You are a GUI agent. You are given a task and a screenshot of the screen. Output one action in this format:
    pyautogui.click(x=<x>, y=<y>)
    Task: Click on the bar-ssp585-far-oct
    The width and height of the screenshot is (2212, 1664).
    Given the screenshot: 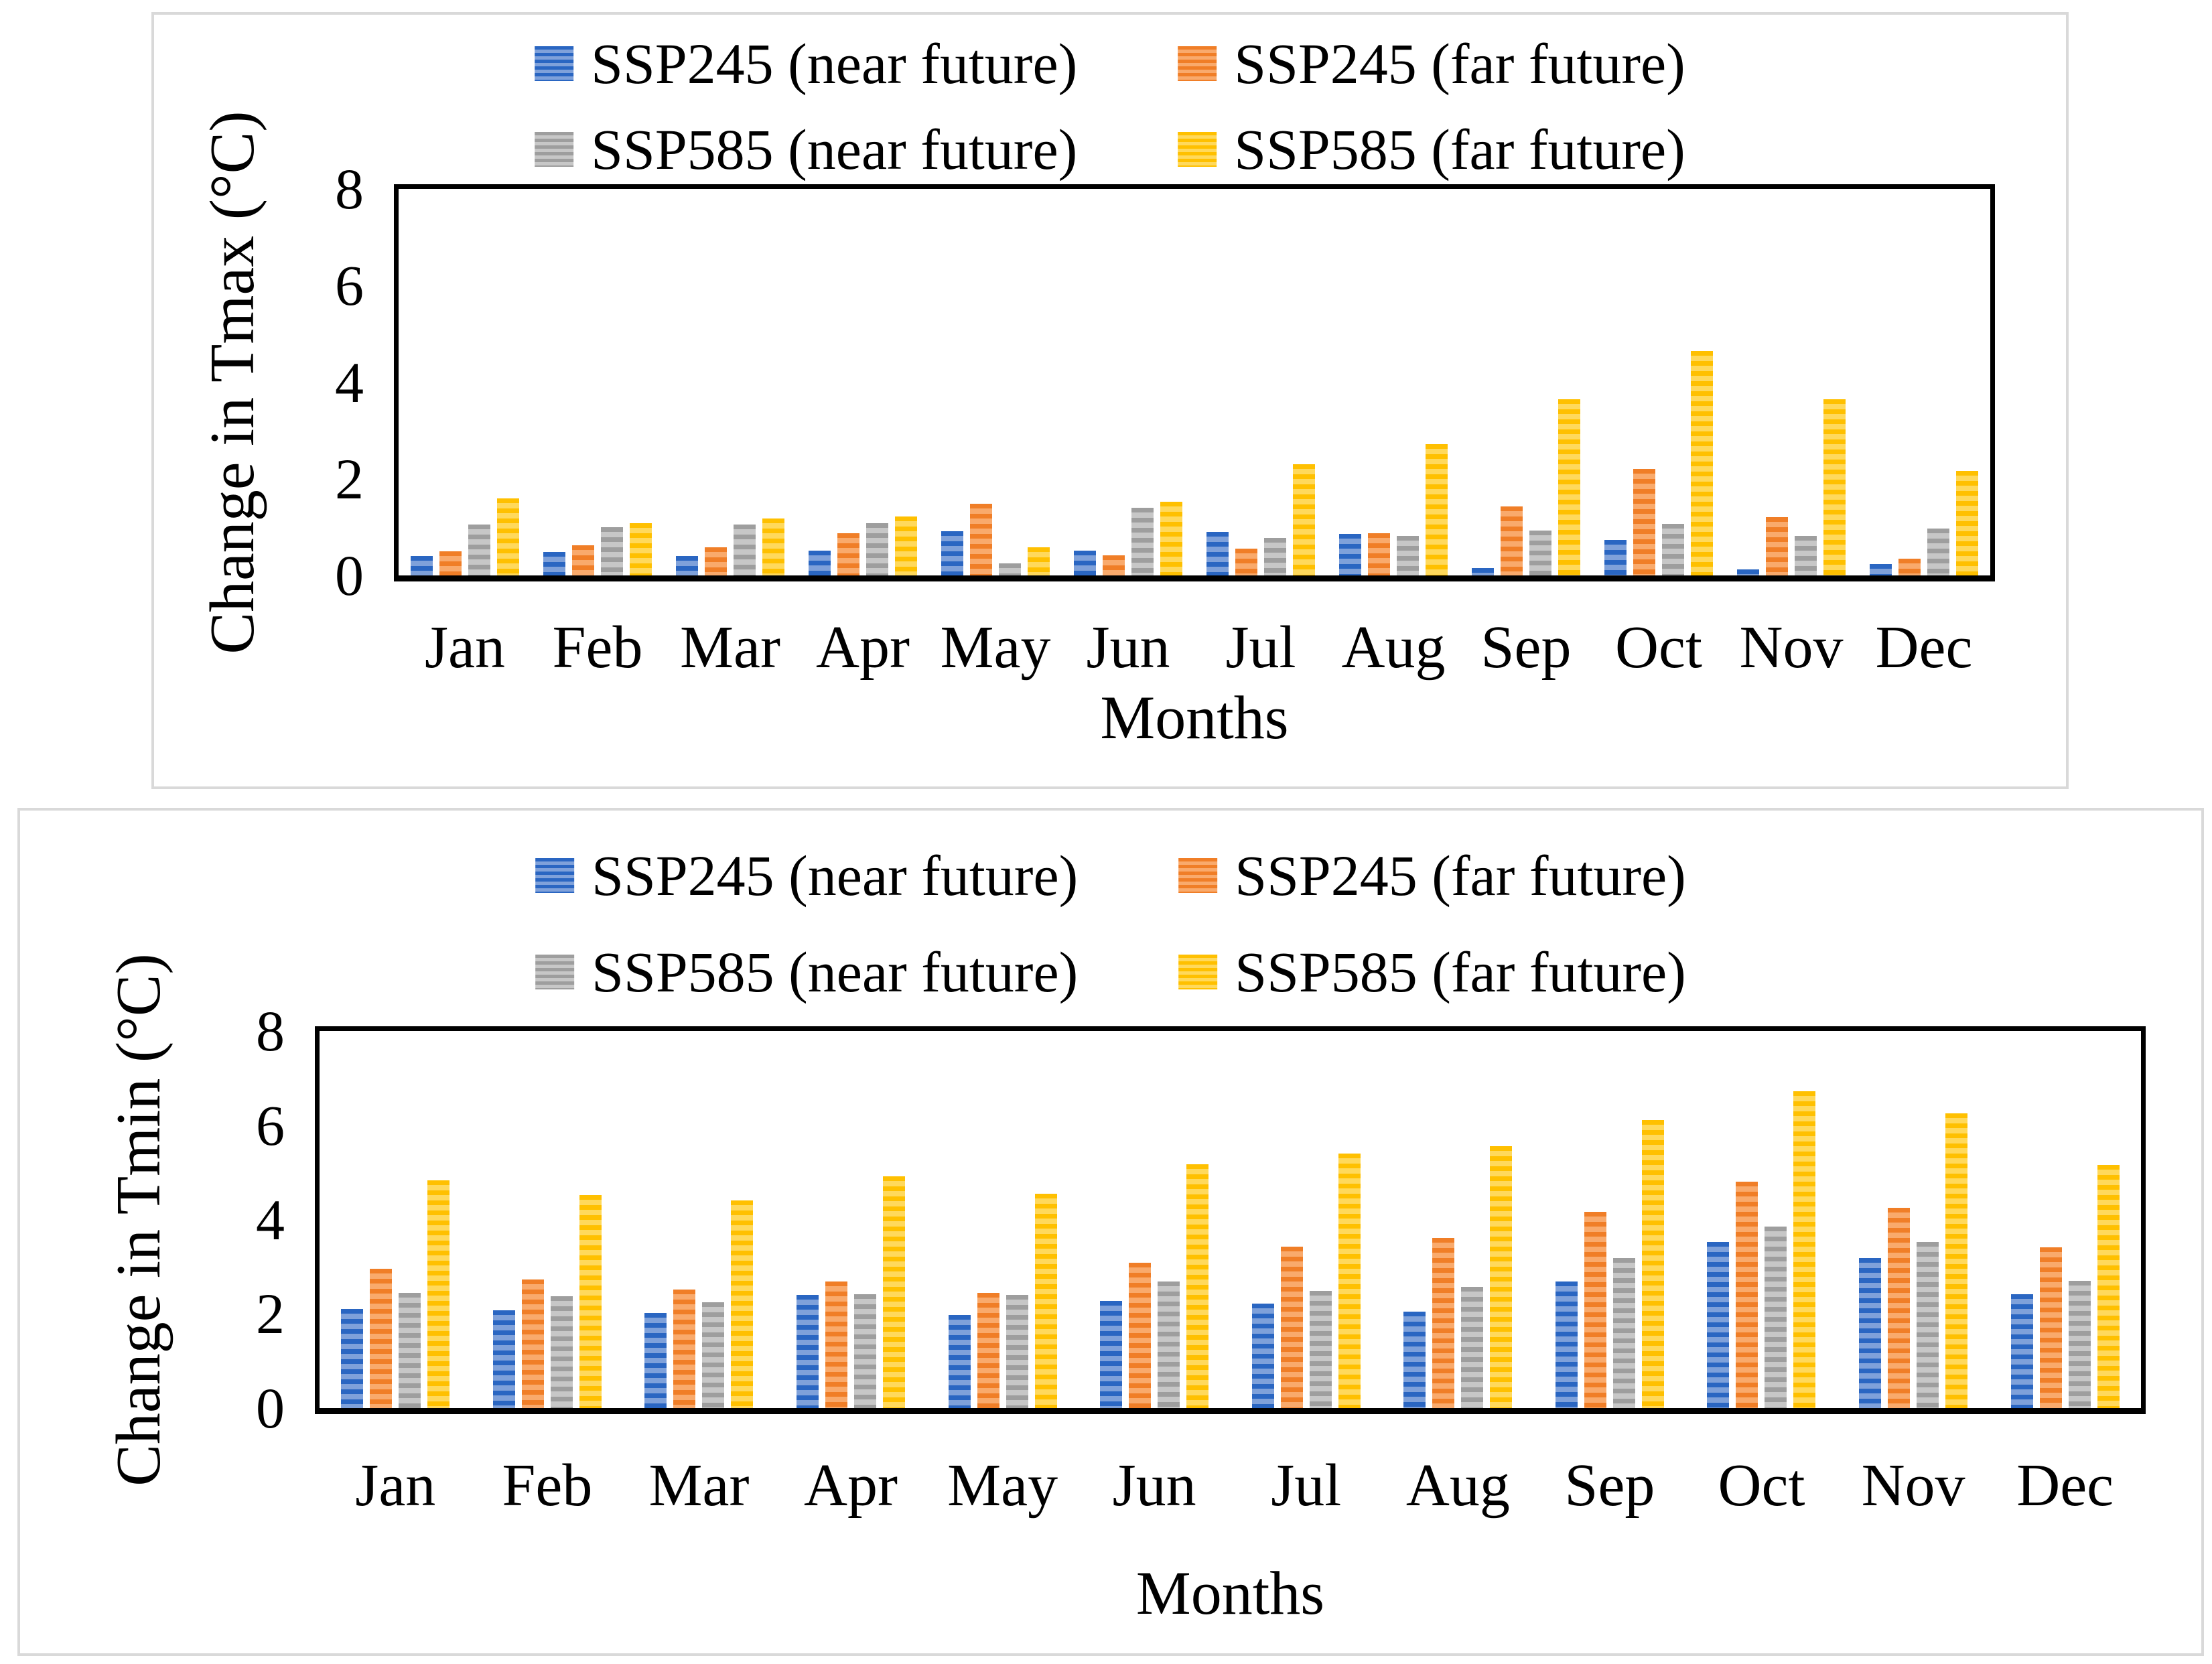 What is the action you would take?
    pyautogui.click(x=1805, y=1249)
    